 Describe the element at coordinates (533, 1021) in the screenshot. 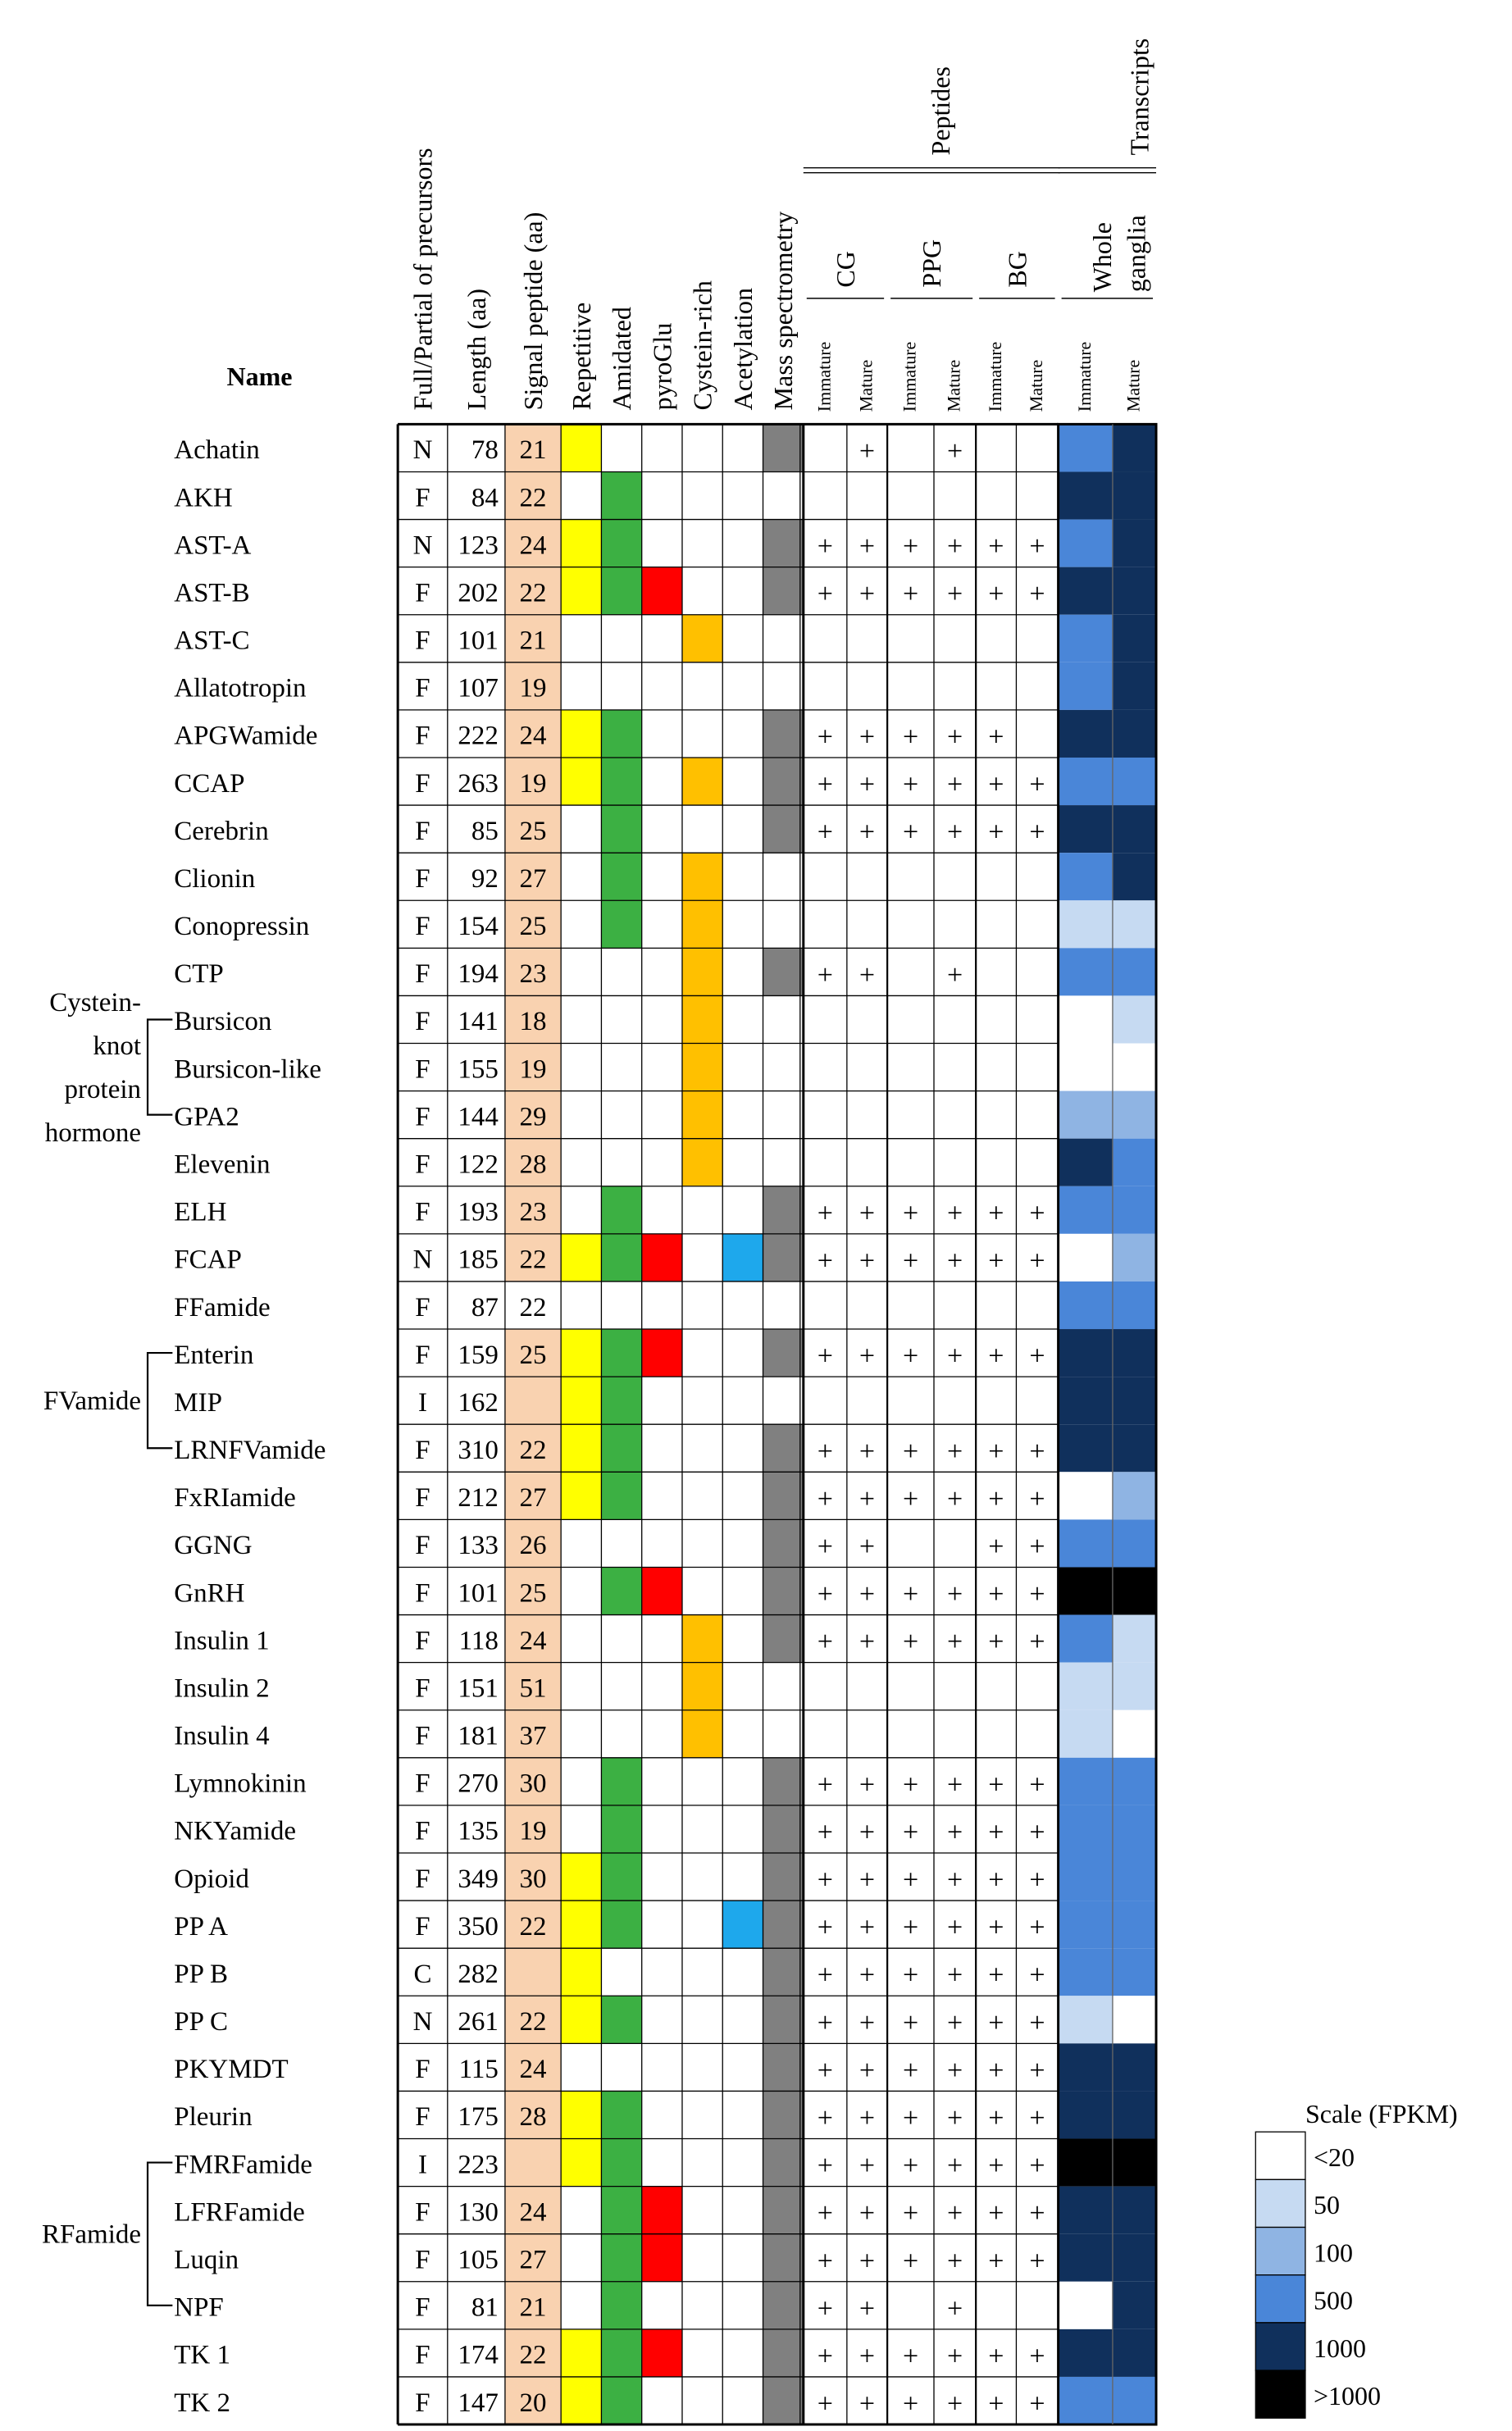

I see `signal-value: 18` at that location.